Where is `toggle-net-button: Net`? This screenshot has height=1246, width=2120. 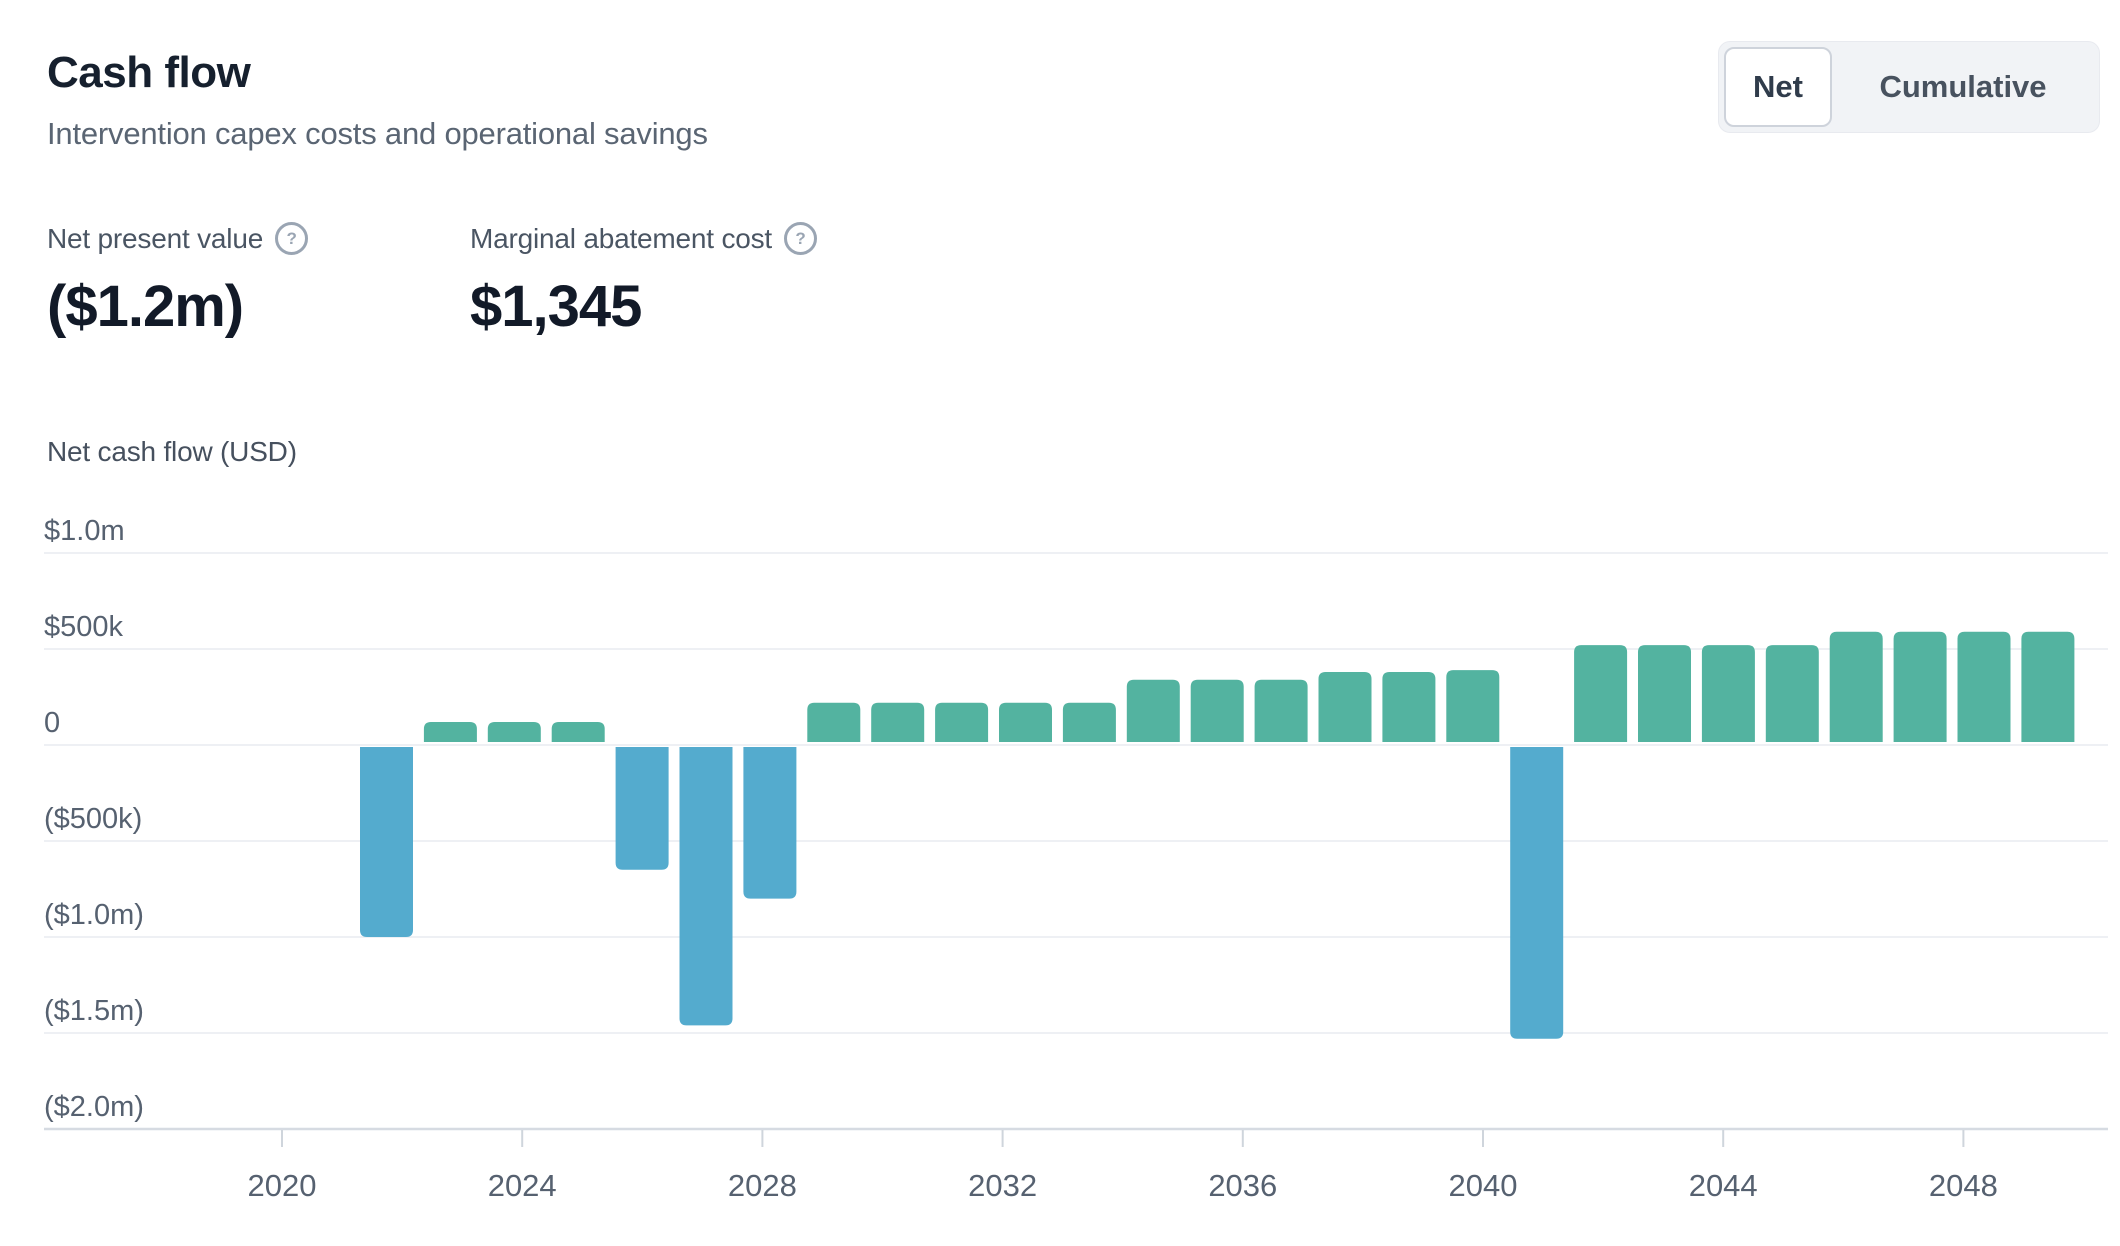
toggle-net-button: Net is located at coordinates (1778, 87).